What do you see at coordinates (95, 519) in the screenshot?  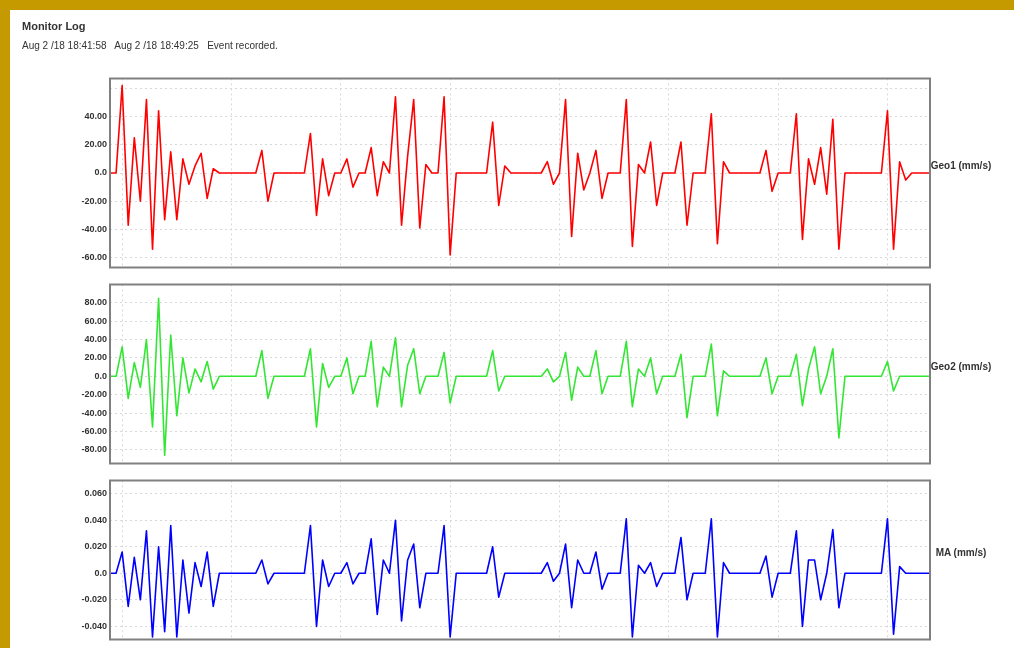 I see `y-tick-label: 0.040` at bounding box center [95, 519].